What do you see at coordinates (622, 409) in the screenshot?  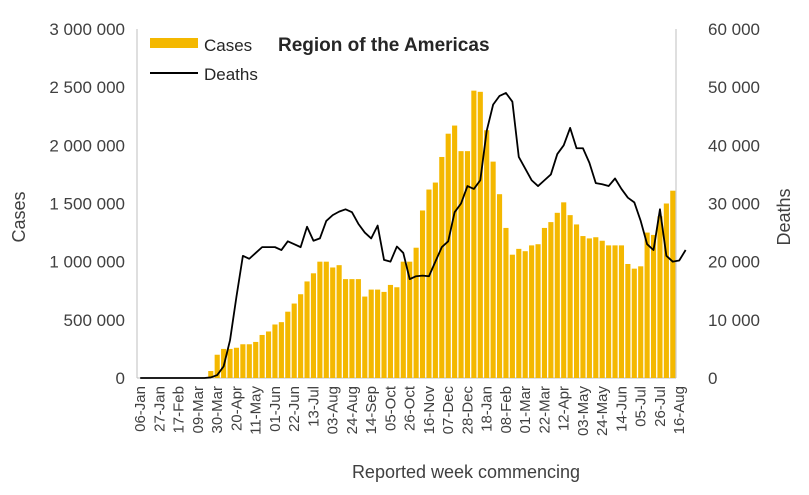 I see `x-tick-label: 14-Jun` at bounding box center [622, 409].